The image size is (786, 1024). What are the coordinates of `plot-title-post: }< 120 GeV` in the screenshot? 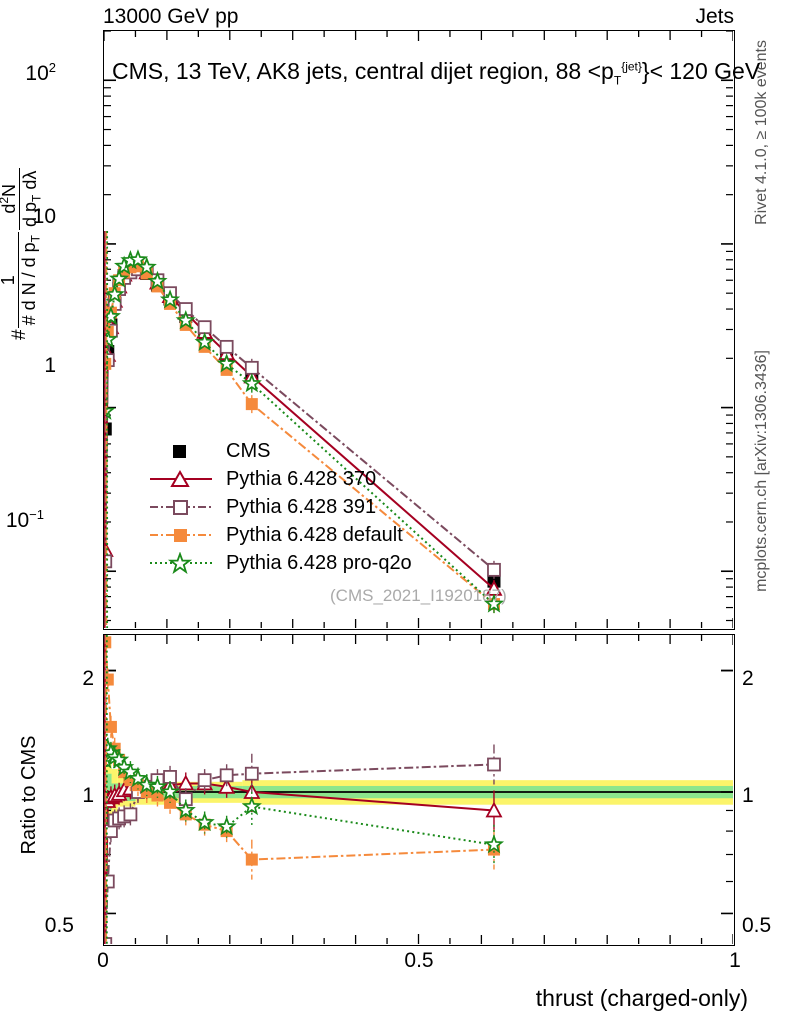 It's located at (701, 71).